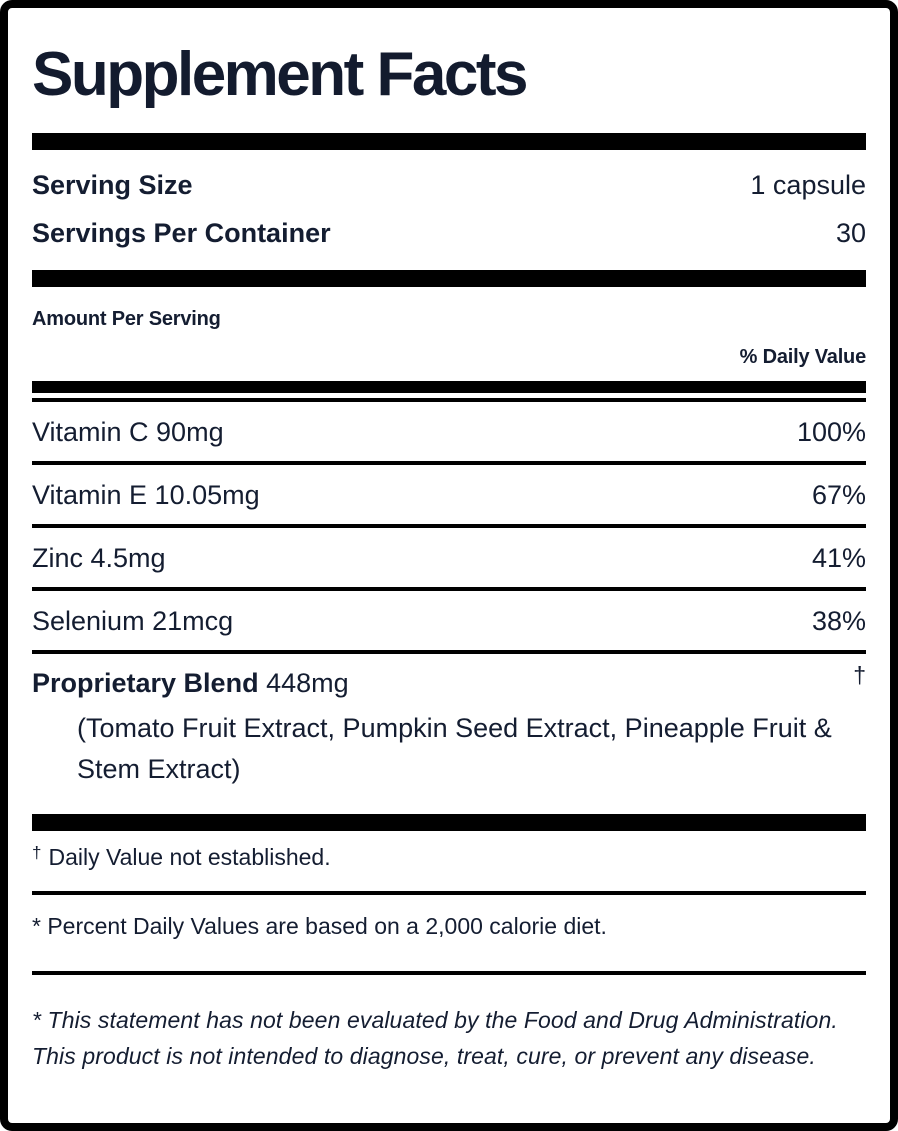 The height and width of the screenshot is (1131, 898). What do you see at coordinates (449, 497) in the screenshot?
I see `nutrient-row-vitamin-e: Vitamin E 10.05mg 67%` at bounding box center [449, 497].